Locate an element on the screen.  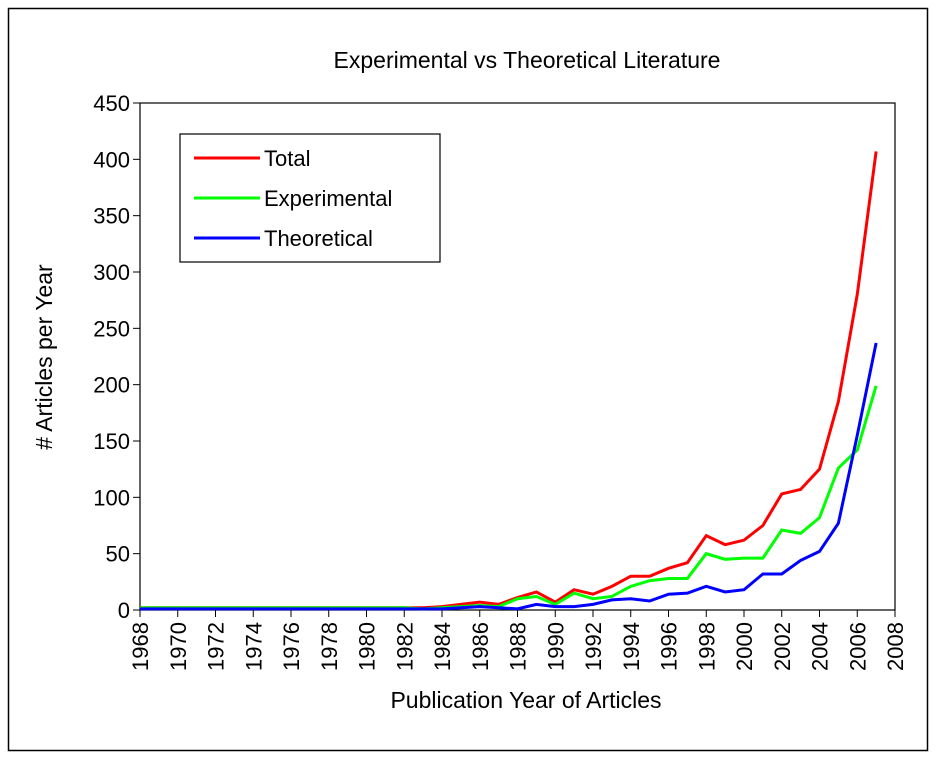
x-tick-label: 2004 is located at coordinates (820, 646).